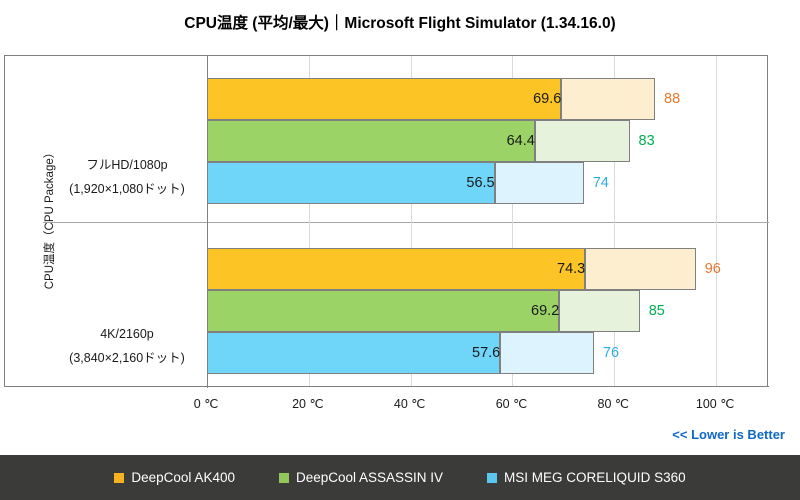 The image size is (800, 500). What do you see at coordinates (488, 386) in the screenshot?
I see `x-axis-line` at bounding box center [488, 386].